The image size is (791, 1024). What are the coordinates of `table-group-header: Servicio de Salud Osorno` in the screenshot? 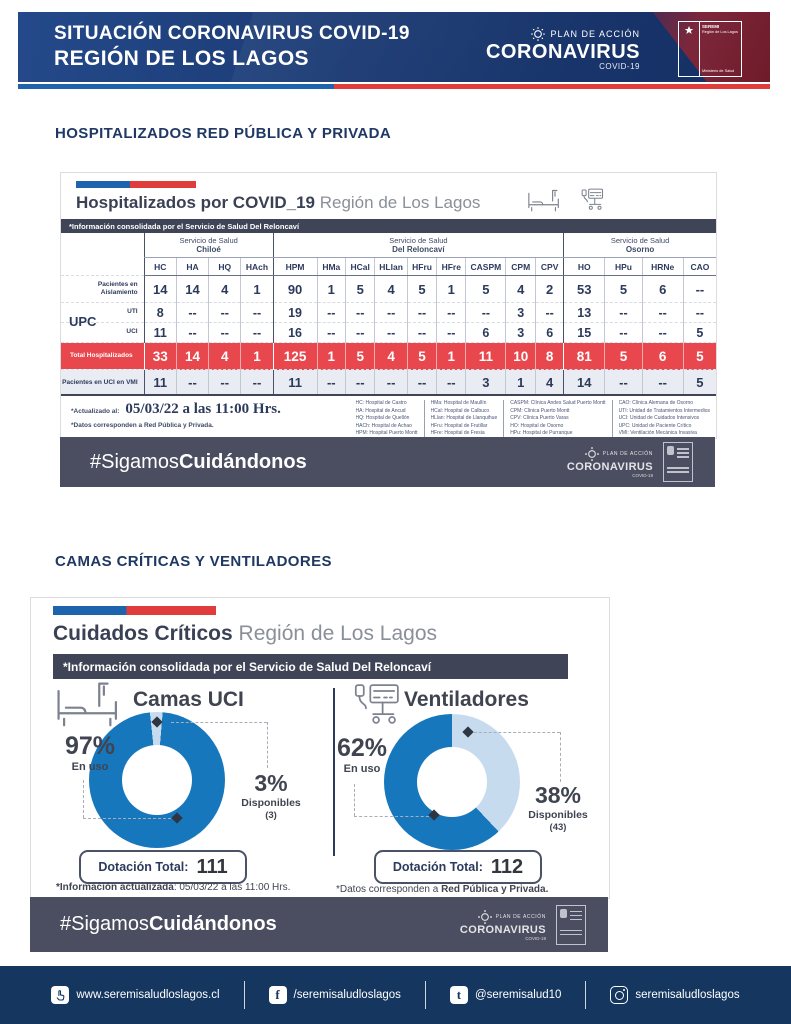 It's located at (639, 245).